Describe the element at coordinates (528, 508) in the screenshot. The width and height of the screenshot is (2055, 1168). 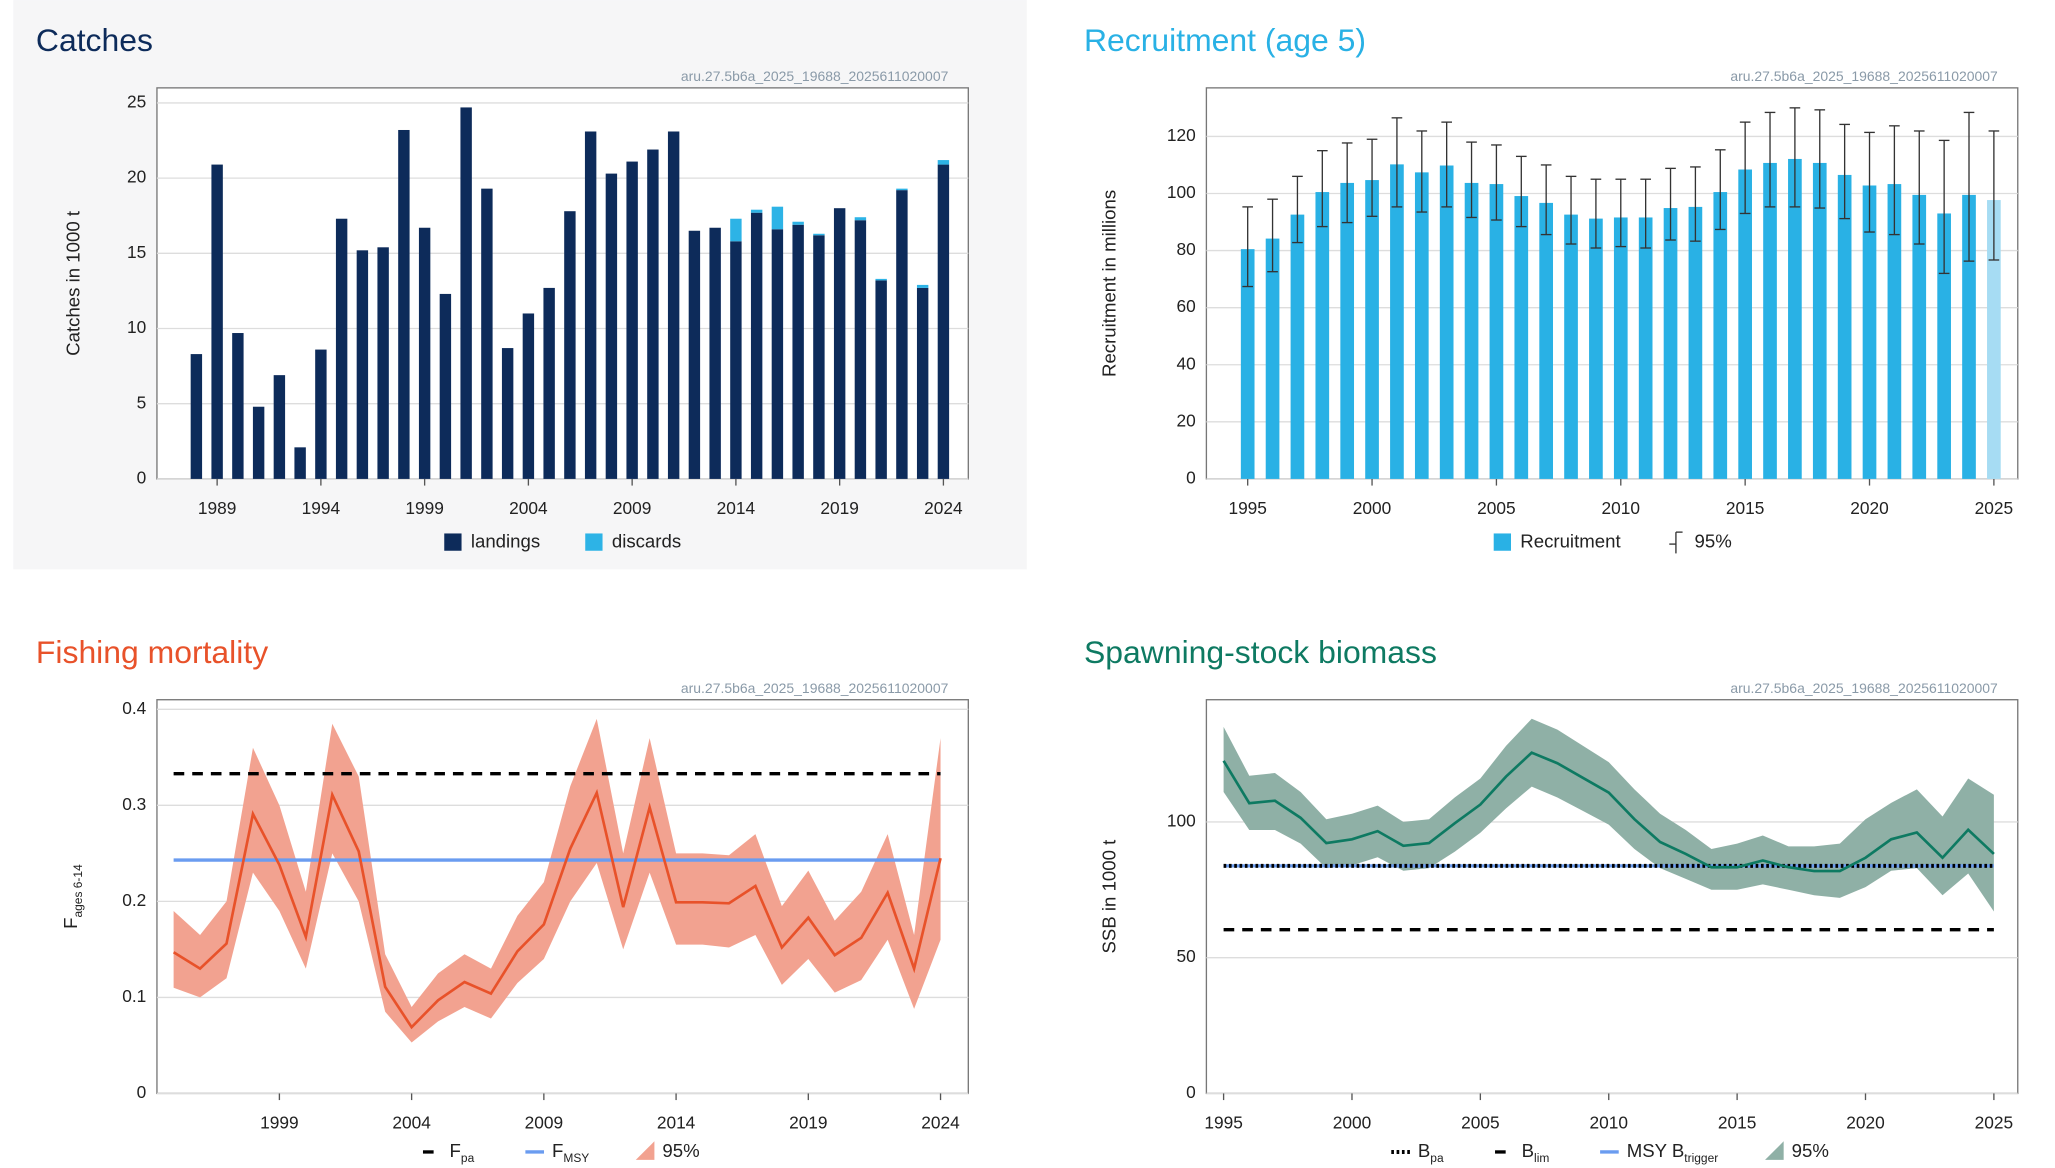
I see `x-tick-label: 2004` at that location.